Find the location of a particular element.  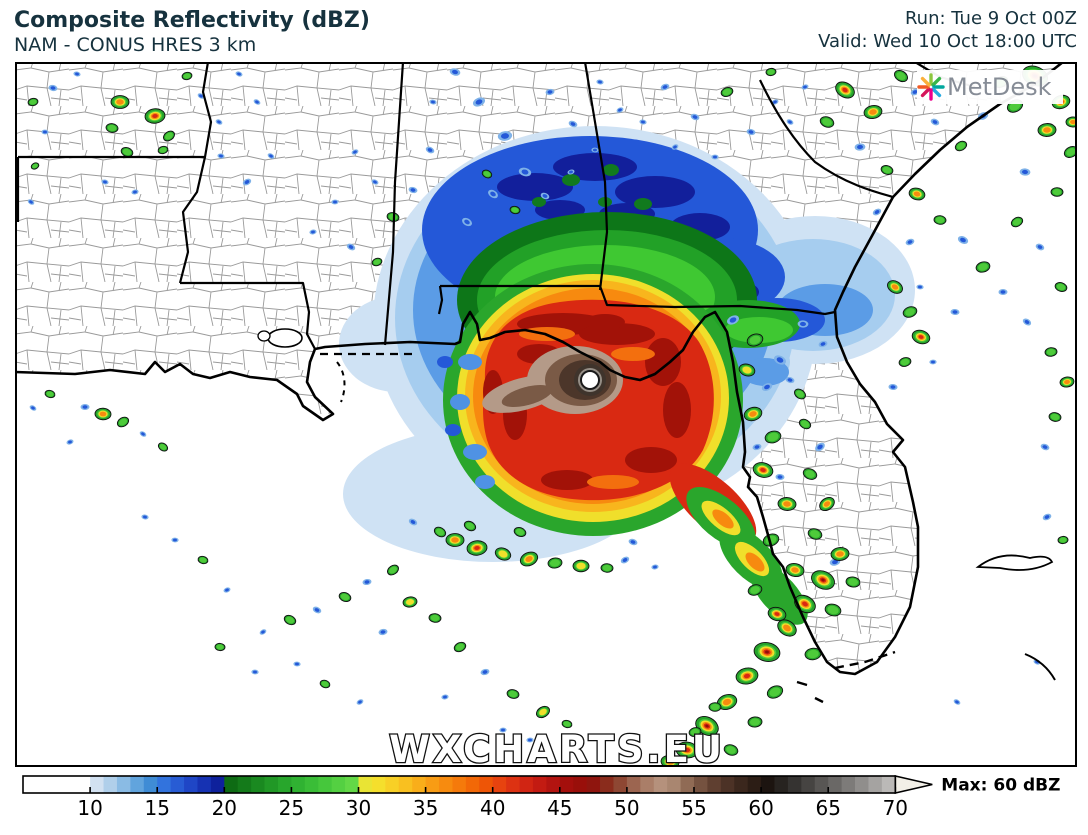

island-bahamas is located at coordinates (1040, 667).